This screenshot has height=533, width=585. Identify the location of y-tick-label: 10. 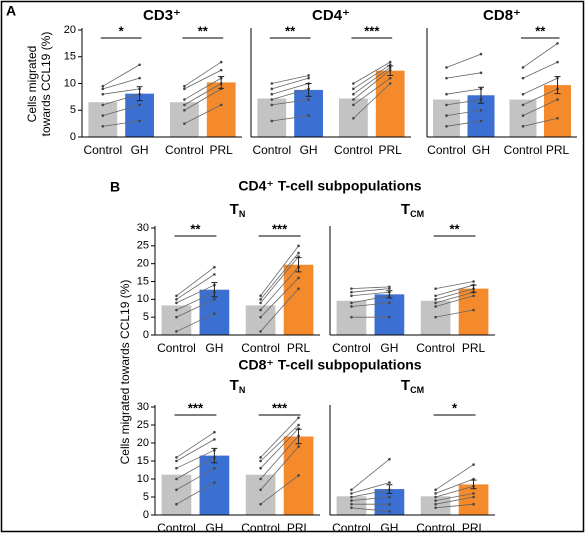
(143, 299).